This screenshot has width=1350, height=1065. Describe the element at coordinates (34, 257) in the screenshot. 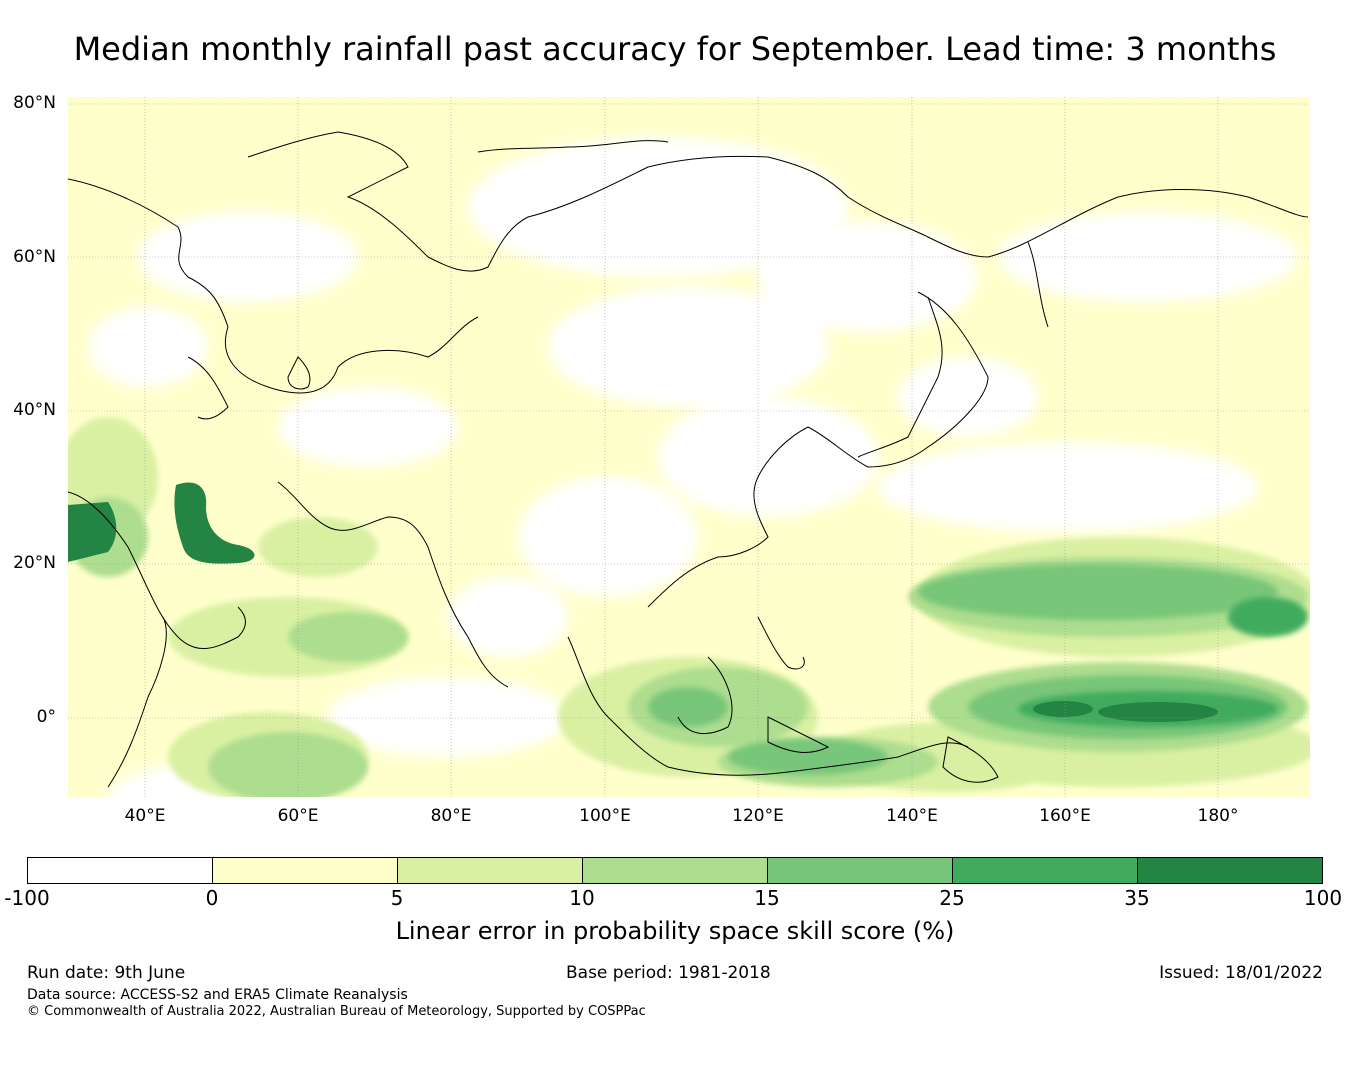

I see `lat-label-60n: 60°N` at that location.